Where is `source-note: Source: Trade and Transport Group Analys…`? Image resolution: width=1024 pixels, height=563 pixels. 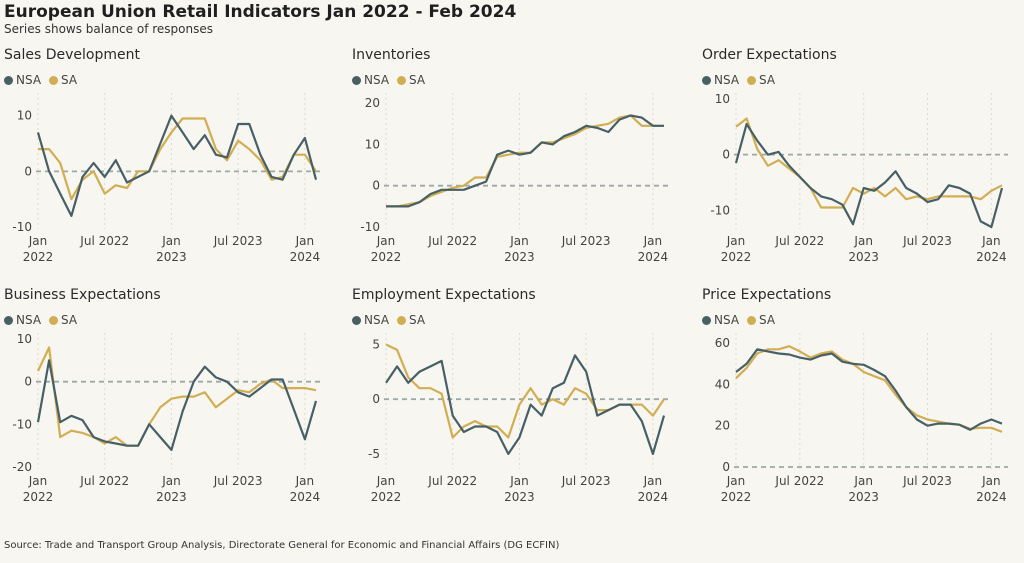
source-note: Source: Trade and Transport Group Analys… is located at coordinates (282, 545).